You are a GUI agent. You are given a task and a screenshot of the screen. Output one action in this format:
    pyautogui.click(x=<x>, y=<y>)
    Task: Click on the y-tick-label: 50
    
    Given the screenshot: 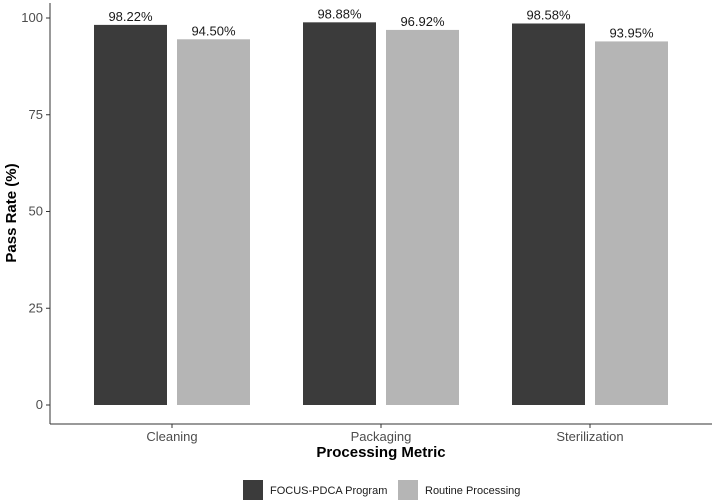 What is the action you would take?
    pyautogui.click(x=36, y=211)
    